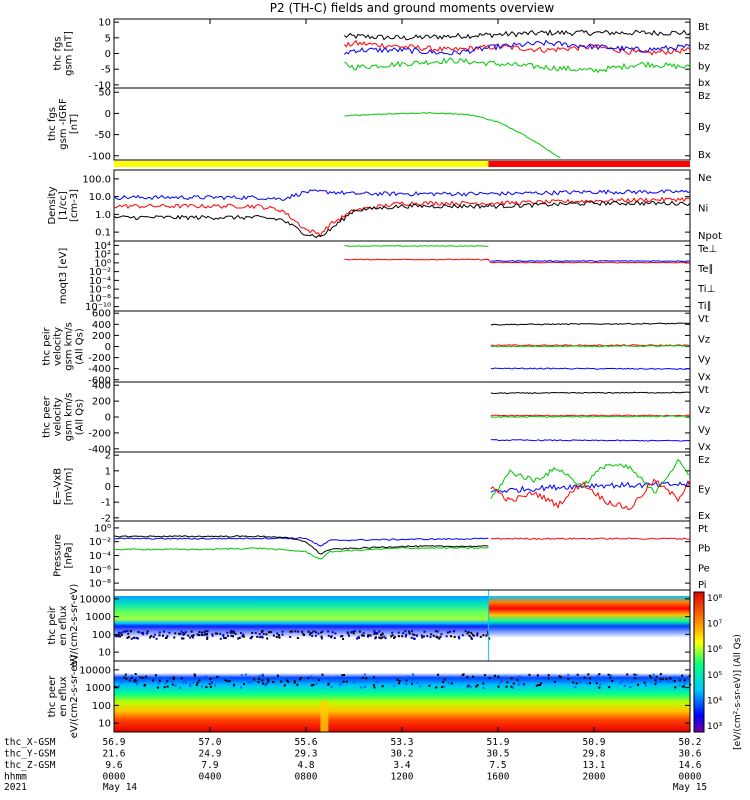 This screenshot has height=800, width=750. What do you see at coordinates (517, 47) in the screenshot?
I see `series-line-bz` at bounding box center [517, 47].